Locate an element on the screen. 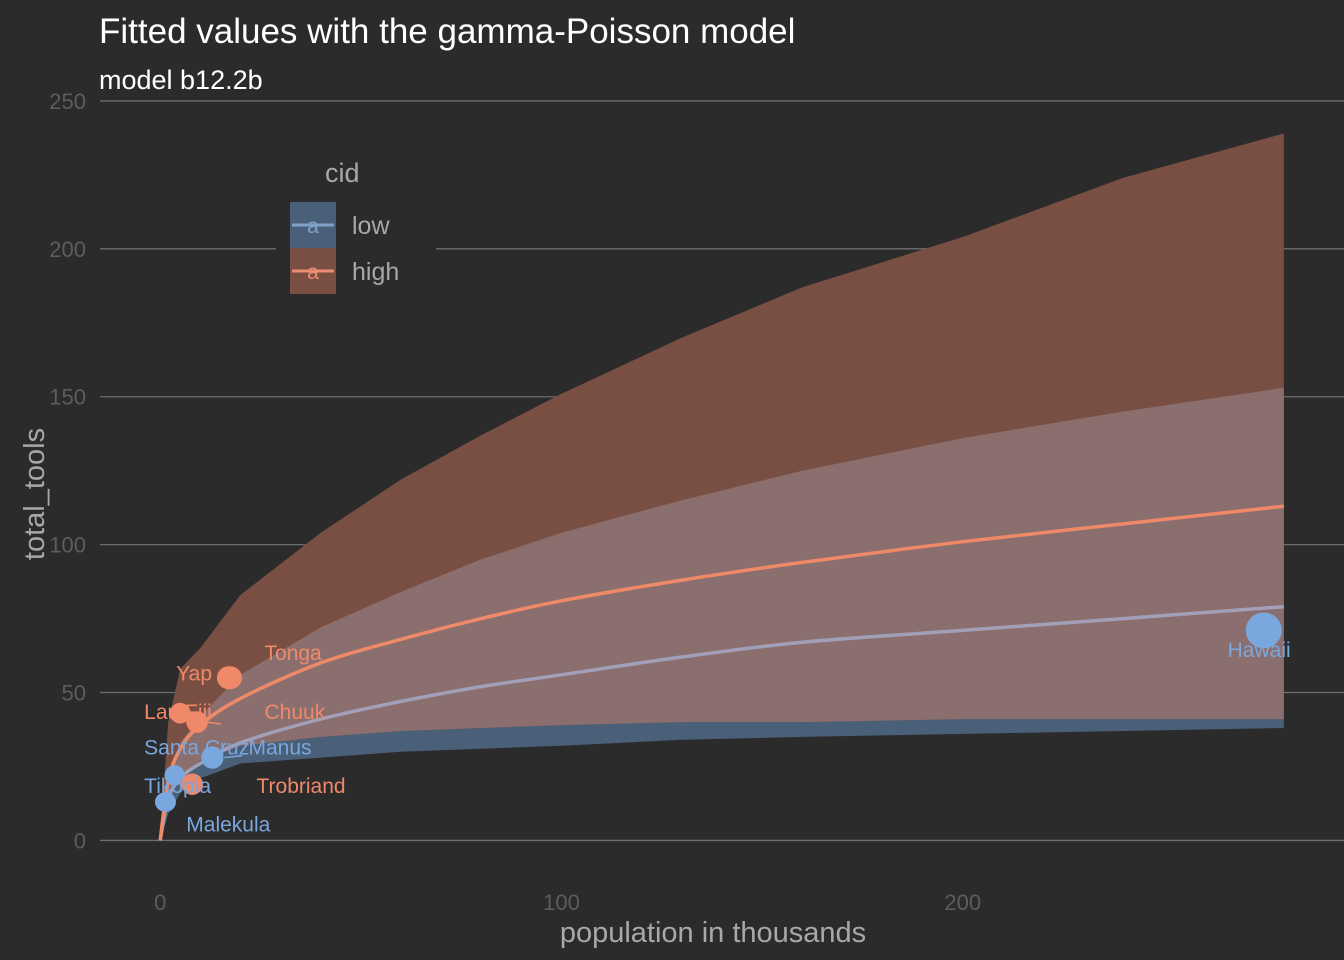  point-lau-fiji is located at coordinates (180, 713).